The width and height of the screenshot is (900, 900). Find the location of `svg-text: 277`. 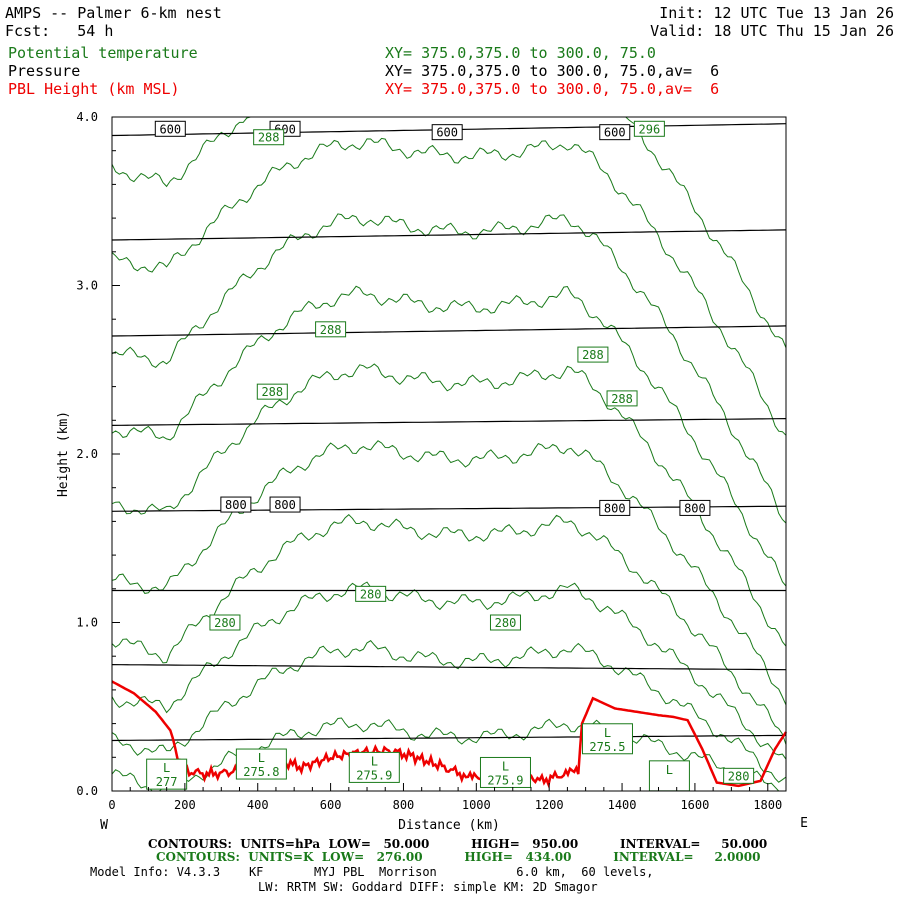

svg-text: 277 is located at coordinates (167, 782).